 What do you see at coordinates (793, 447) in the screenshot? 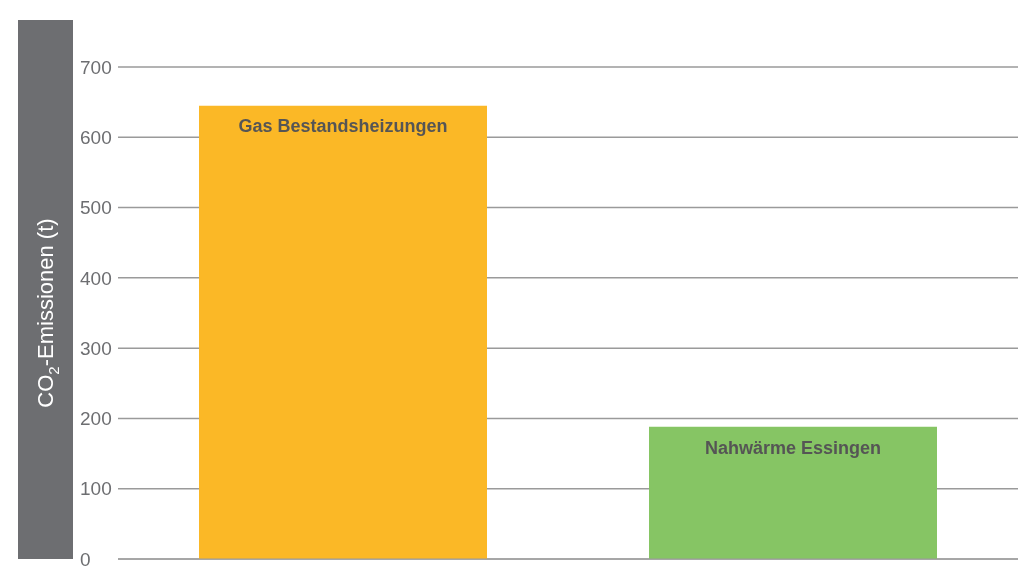
I see `x-tick-label: Nahwärme Essingen` at bounding box center [793, 447].